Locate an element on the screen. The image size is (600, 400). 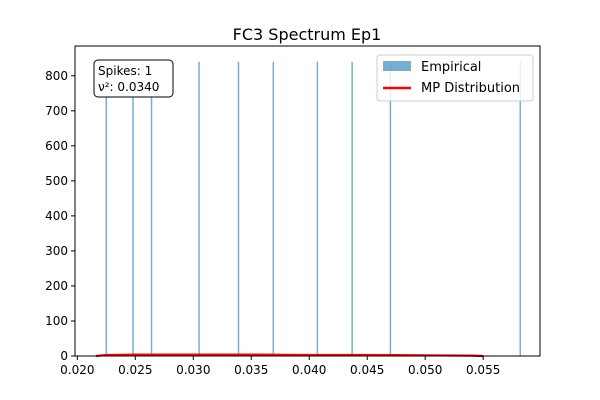
legend-swatch-empirical is located at coordinates (397, 66).